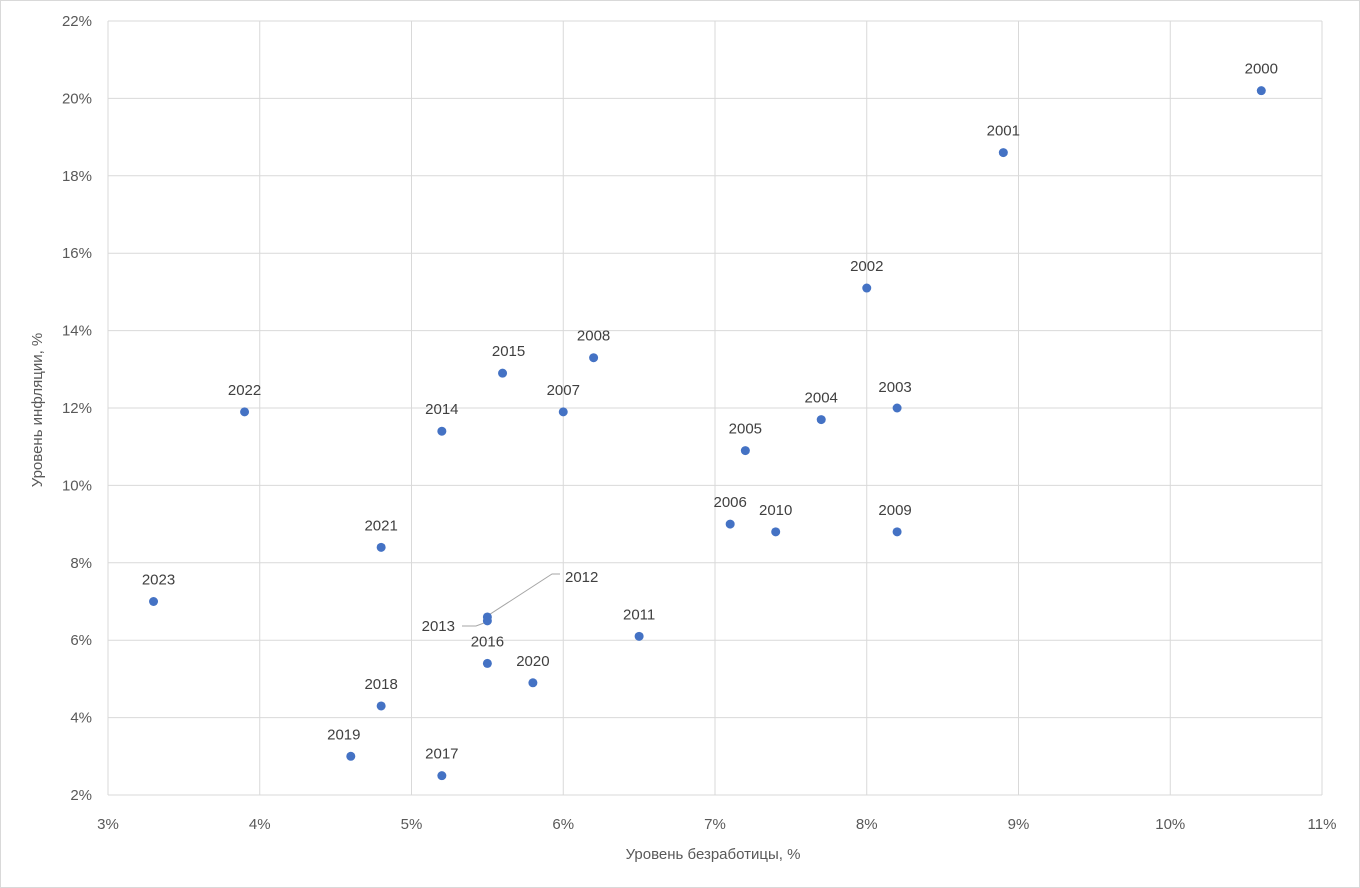  I want to click on data-point-2015, so click(503, 373).